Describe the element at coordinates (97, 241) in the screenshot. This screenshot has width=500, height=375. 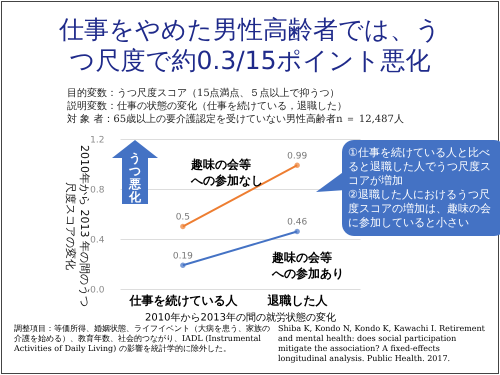
I see `y-tick-label: 0.4` at that location.